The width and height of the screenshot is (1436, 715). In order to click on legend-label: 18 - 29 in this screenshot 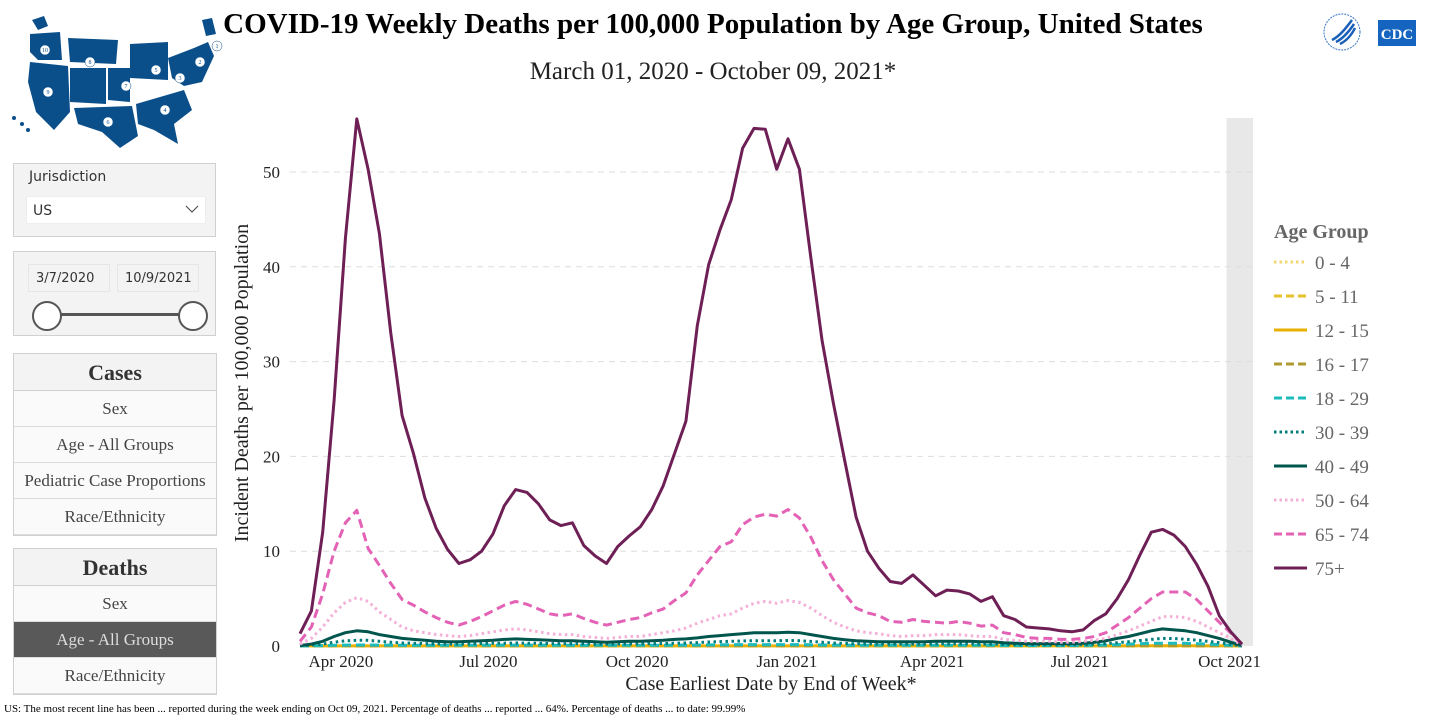, I will do `click(1342, 399)`.